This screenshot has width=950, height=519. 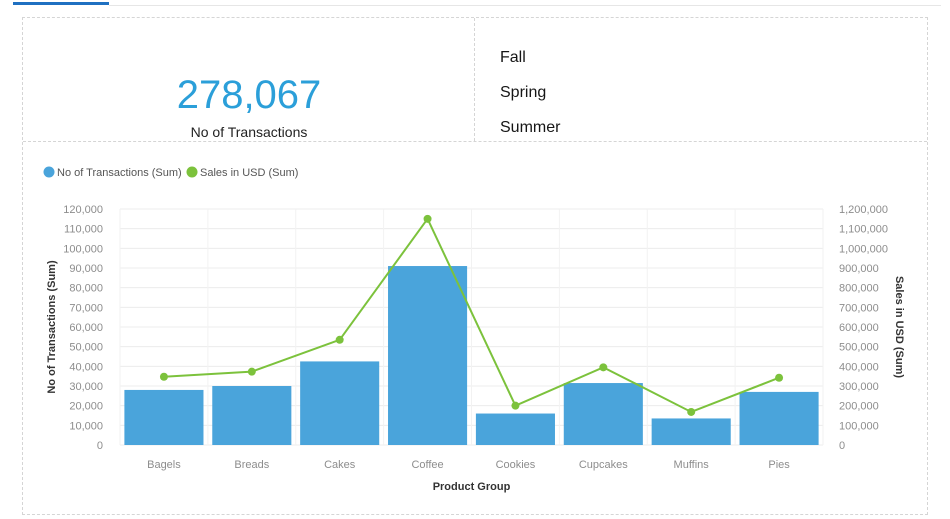 What do you see at coordinates (691, 411) in the screenshot?
I see `sales-point-muffins` at bounding box center [691, 411].